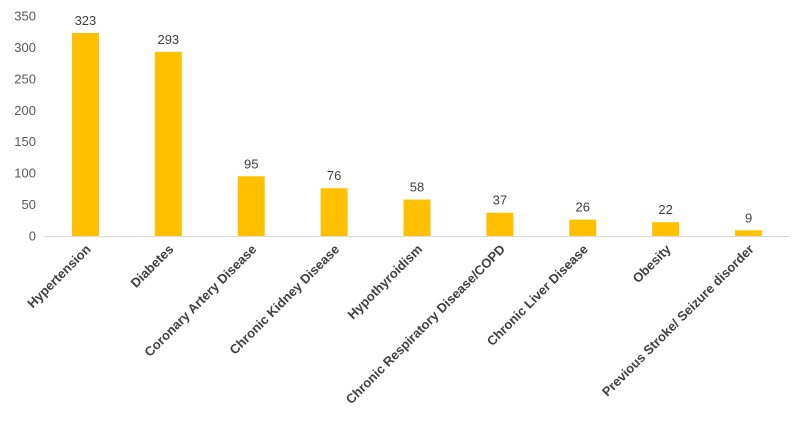  I want to click on y-tick-label: 150, so click(25, 141).